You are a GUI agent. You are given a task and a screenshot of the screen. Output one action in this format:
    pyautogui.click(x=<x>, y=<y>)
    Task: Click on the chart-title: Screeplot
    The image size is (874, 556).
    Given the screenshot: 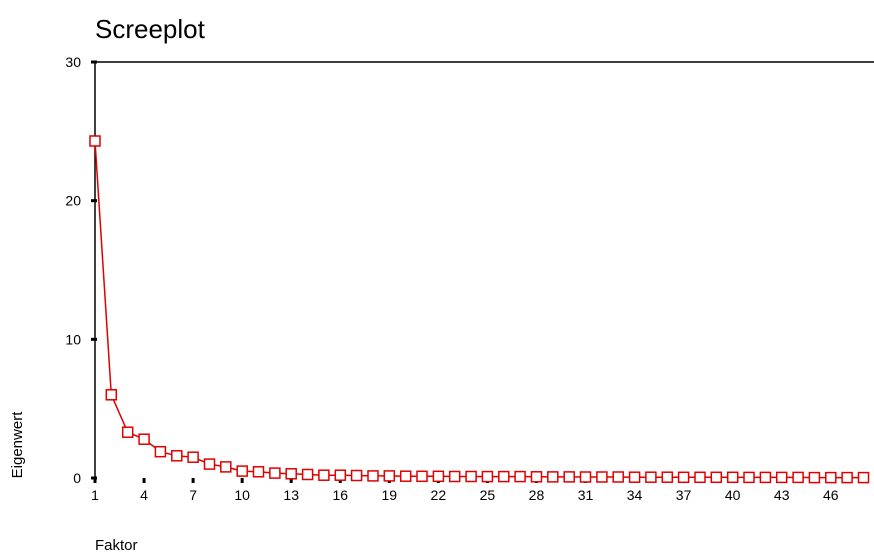 What is the action you would take?
    pyautogui.click(x=150, y=29)
    